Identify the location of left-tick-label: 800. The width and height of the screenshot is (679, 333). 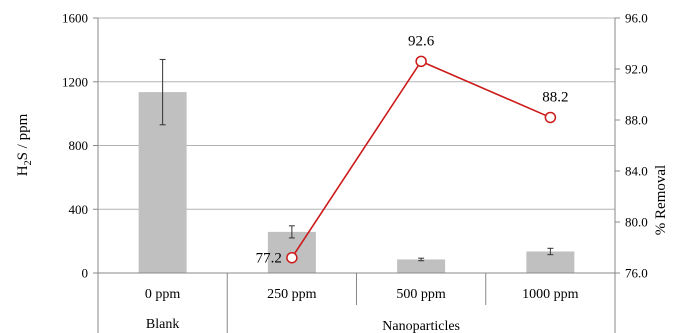
(79, 145).